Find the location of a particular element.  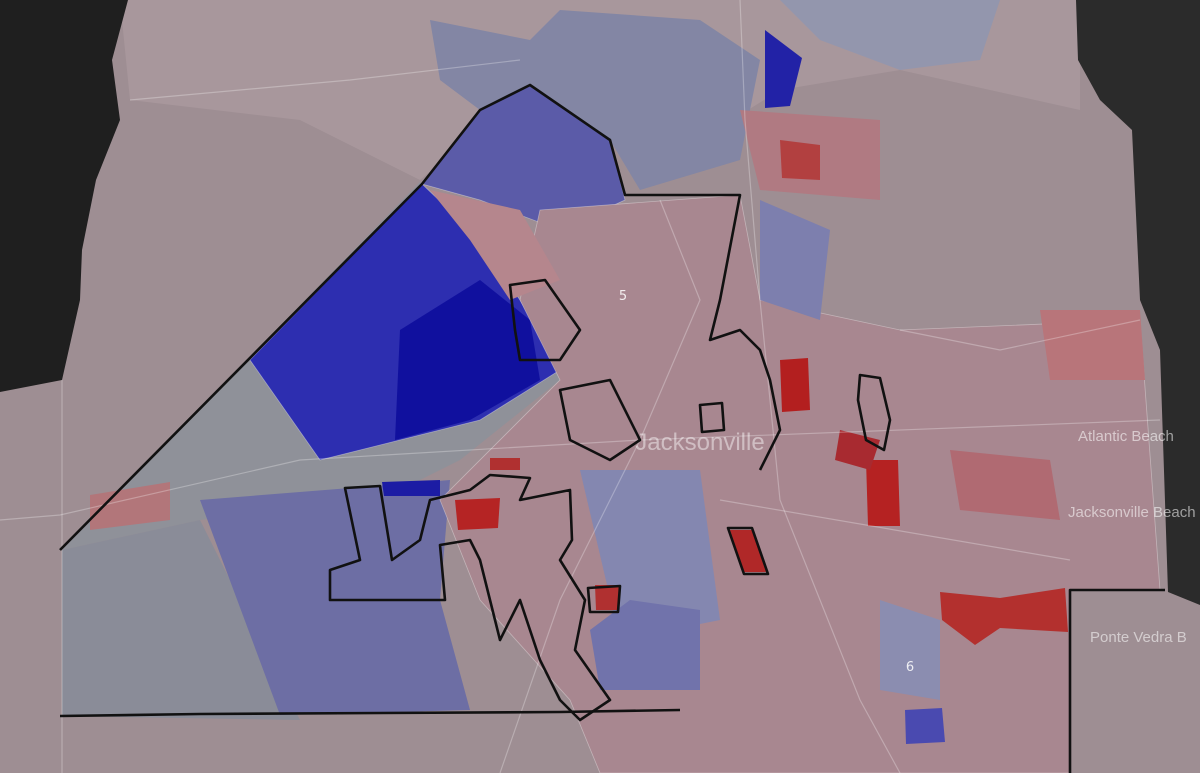

water-east is located at coordinates (1138, 302).